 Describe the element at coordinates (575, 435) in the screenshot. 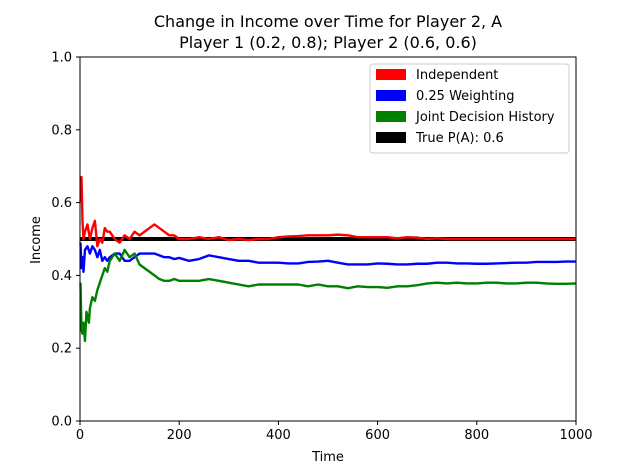

I see `x-tick-label: 1000` at that location.